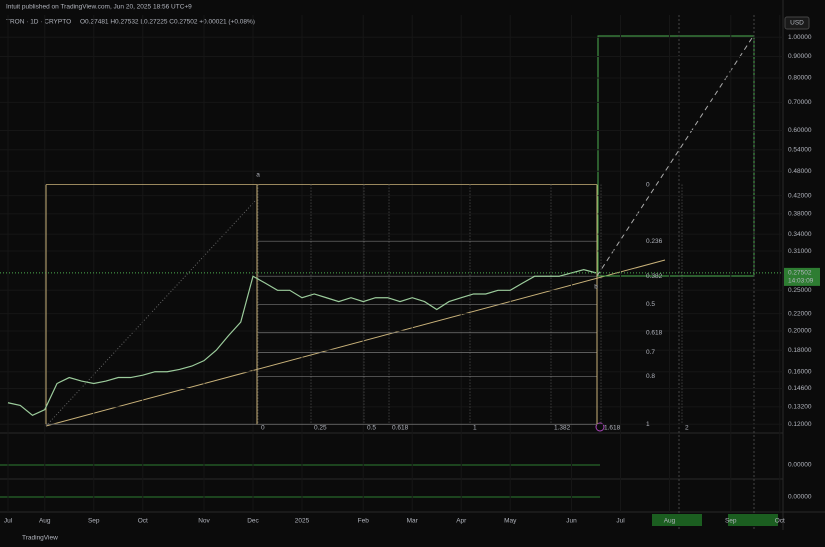 The height and width of the screenshot is (547, 825). Describe the element at coordinates (800, 251) in the screenshot. I see `y-tick-label: 0.31000` at that location.